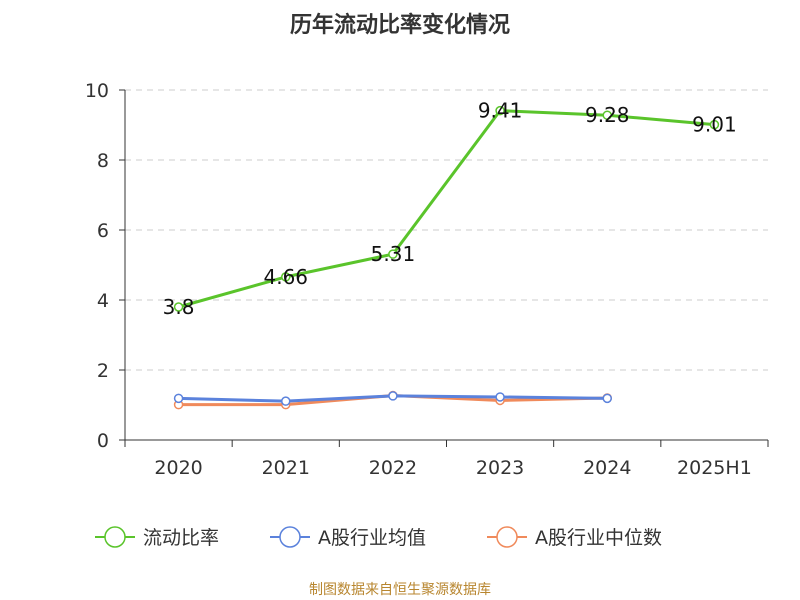 The height and width of the screenshot is (600, 800). What do you see at coordinates (103, 301) in the screenshot?
I see `y-tick-label-2: 4` at bounding box center [103, 301].